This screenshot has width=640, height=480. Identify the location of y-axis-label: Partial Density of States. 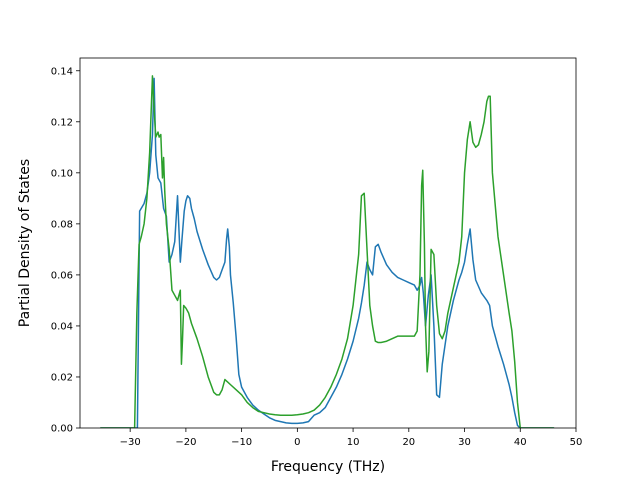
(25, 243).